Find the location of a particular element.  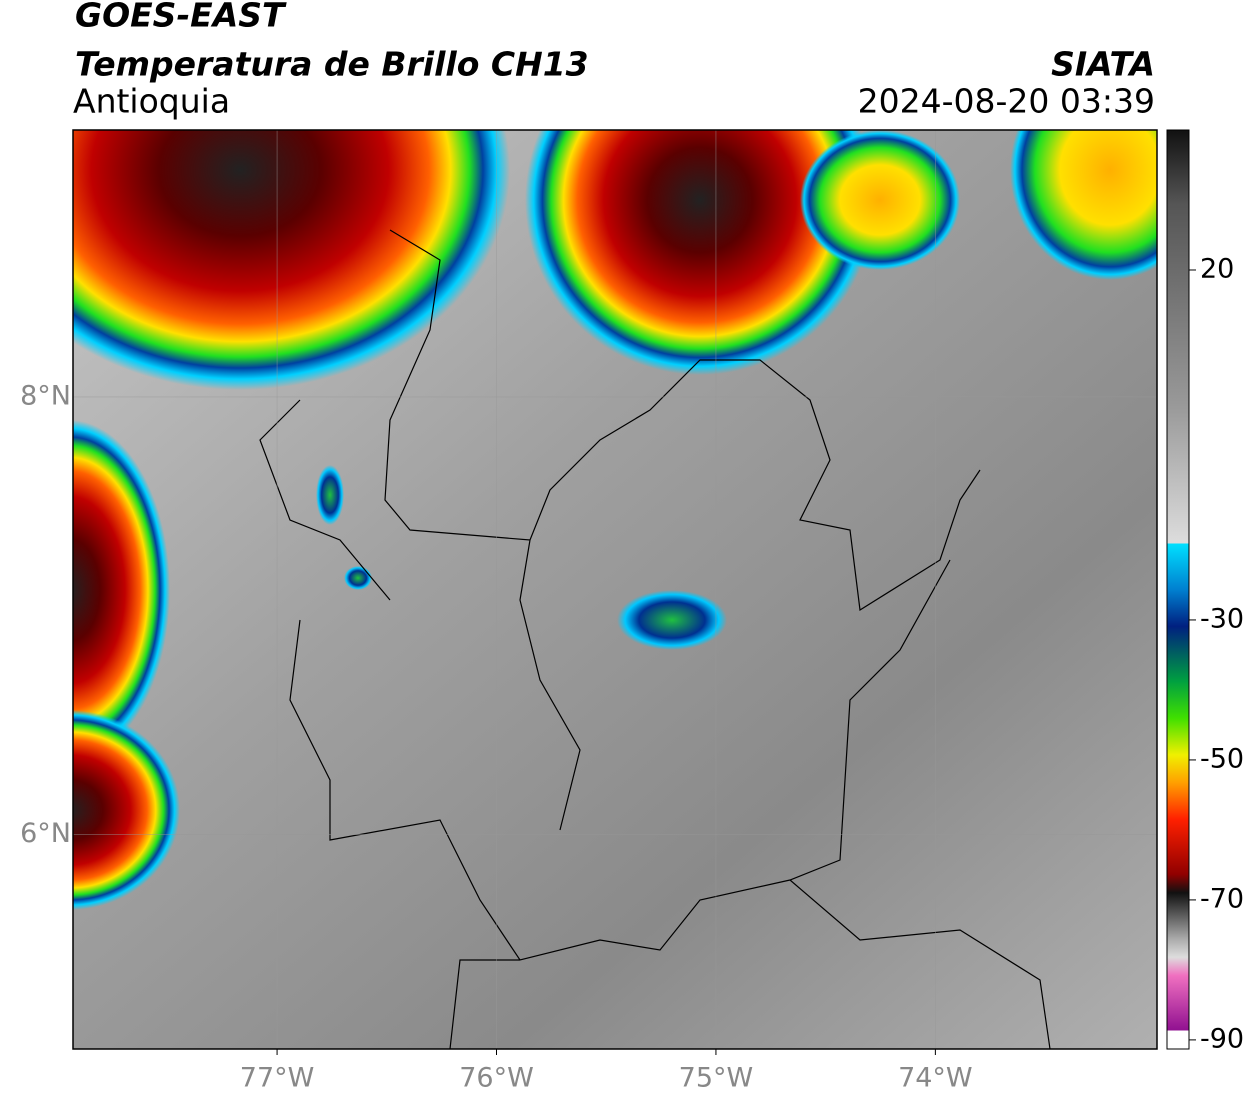

satellite: GOES-EAST is located at coordinates (181, 17).